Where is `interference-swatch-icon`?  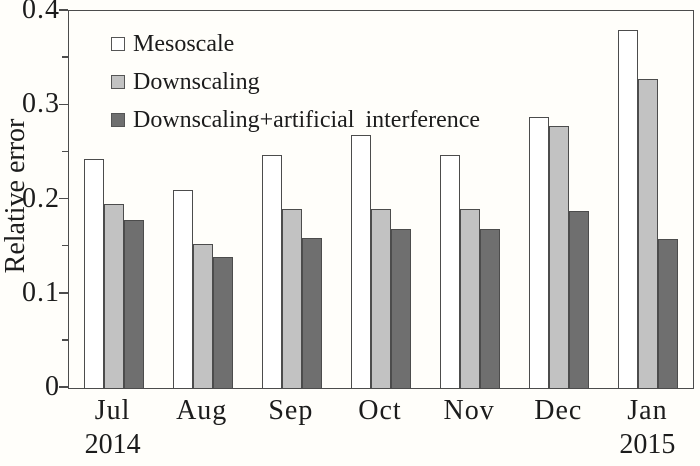 interference-swatch-icon is located at coordinates (118, 120).